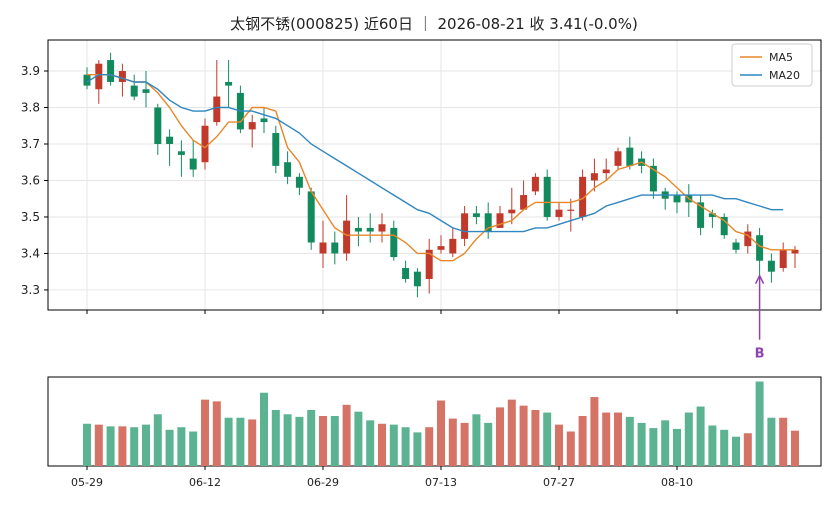 The image size is (836, 506). Describe the element at coordinates (30, 71) in the screenshot. I see `y-tick-label: 3.9` at that location.